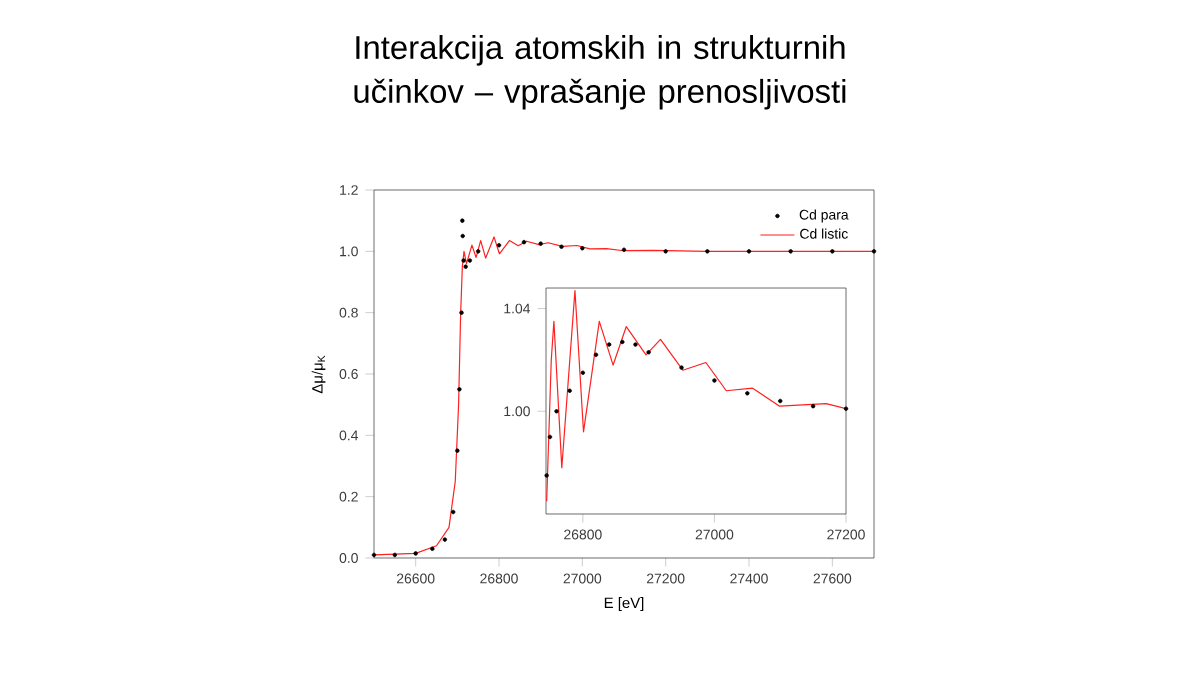  What do you see at coordinates (600, 72) in the screenshot?
I see `chart-title: Interakcija atomskih in strukturnih učinkov – vprašanje prenosljivosti` at bounding box center [600, 72].